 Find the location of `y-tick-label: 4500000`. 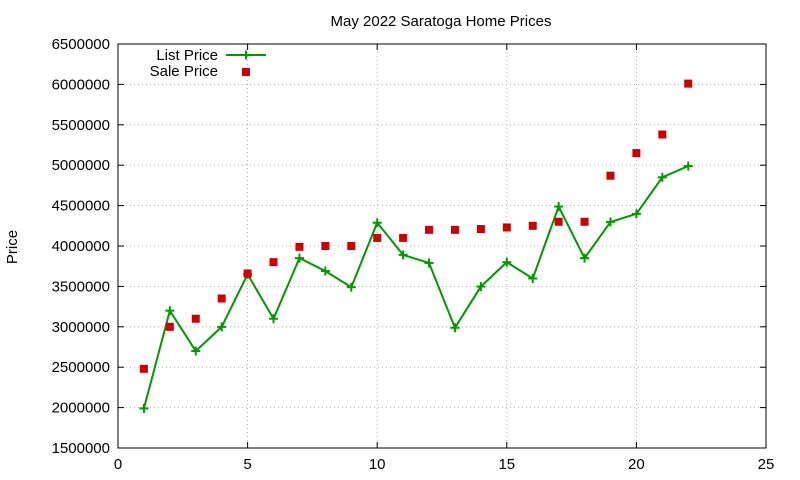

y-tick-label: 4500000 is located at coordinates (81, 206).